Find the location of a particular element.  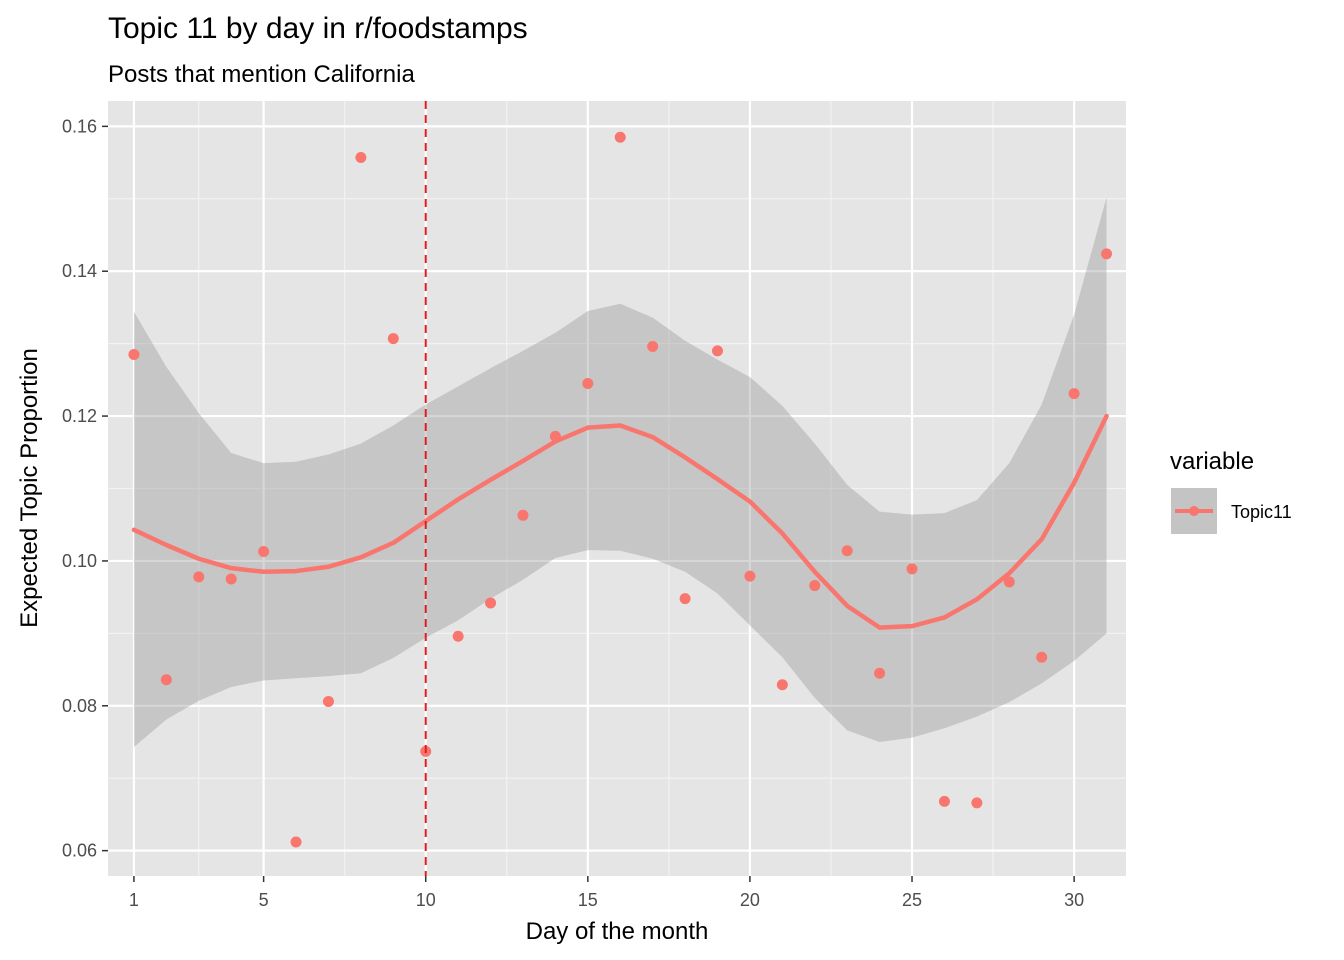

x-tick-label: 5 is located at coordinates (264, 900).